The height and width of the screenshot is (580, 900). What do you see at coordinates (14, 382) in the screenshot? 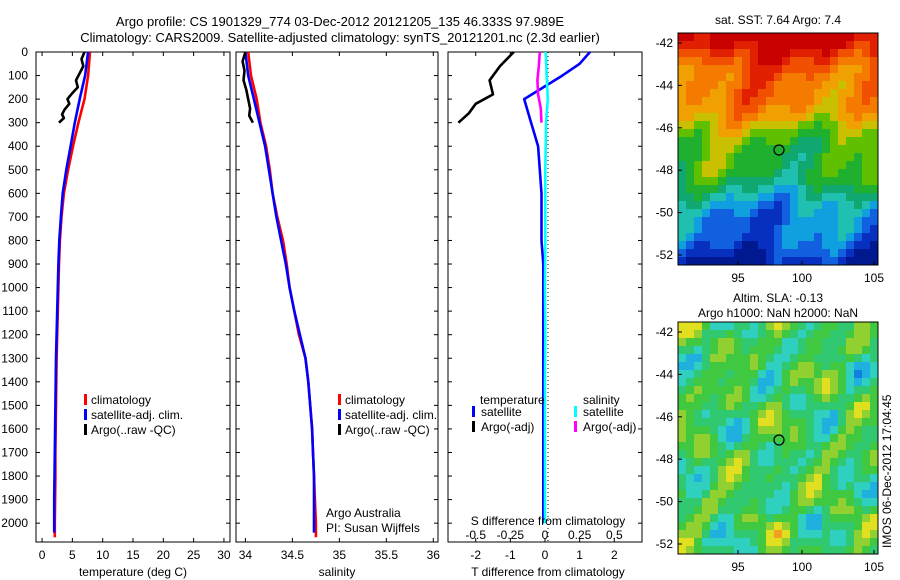
I see `depth-tick-label: 1400` at bounding box center [14, 382].